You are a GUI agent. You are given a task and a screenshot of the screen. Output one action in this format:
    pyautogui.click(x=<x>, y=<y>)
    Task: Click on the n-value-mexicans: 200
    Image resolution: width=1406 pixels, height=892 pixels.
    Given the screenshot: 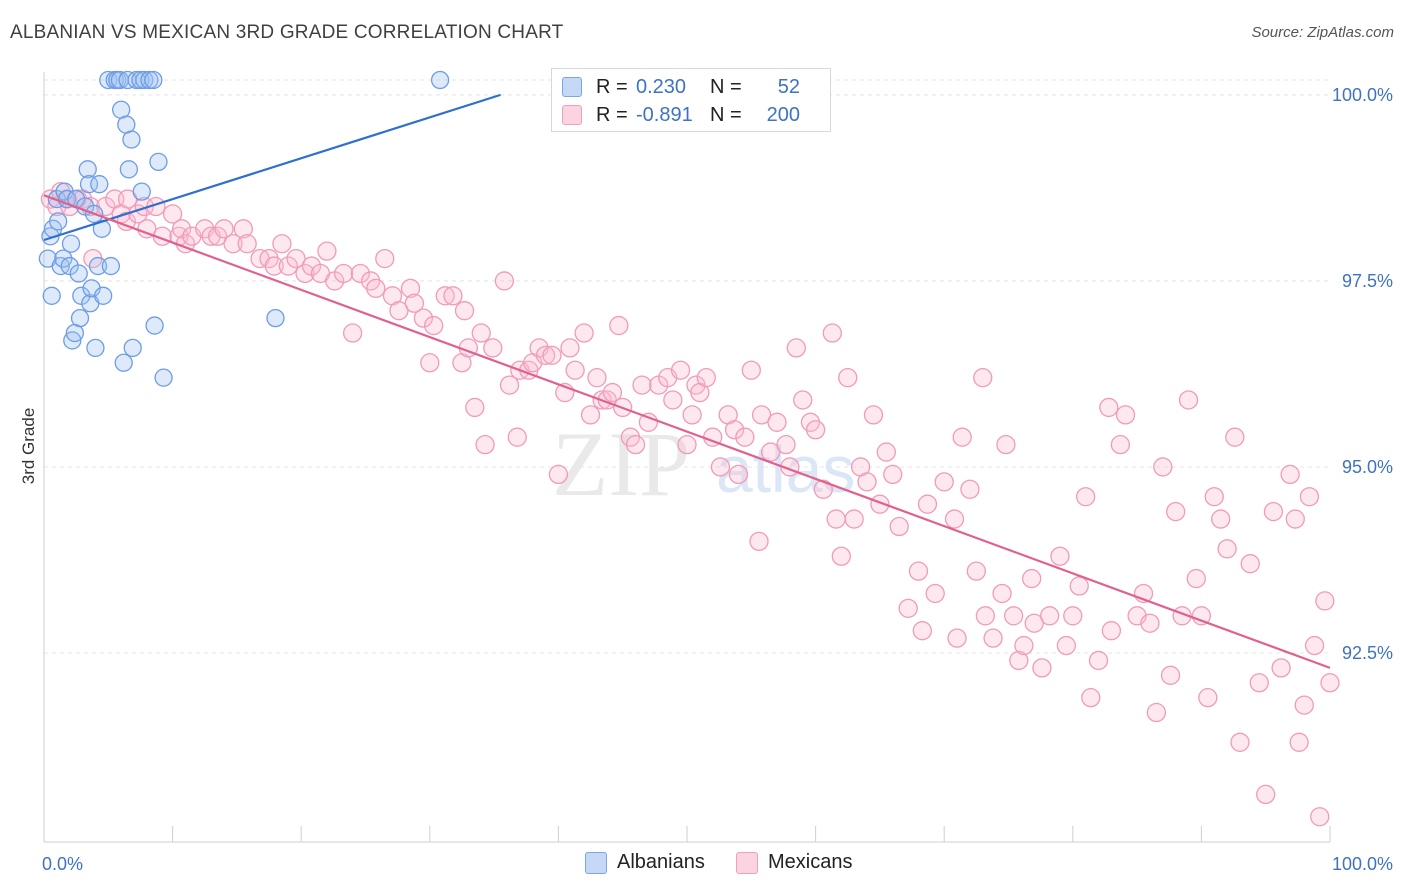 What is the action you would take?
    pyautogui.click(x=783, y=114)
    